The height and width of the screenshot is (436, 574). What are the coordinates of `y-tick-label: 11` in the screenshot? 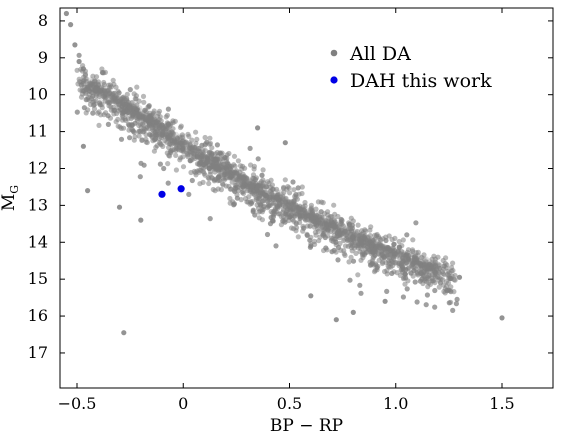 It's located at (38, 131).